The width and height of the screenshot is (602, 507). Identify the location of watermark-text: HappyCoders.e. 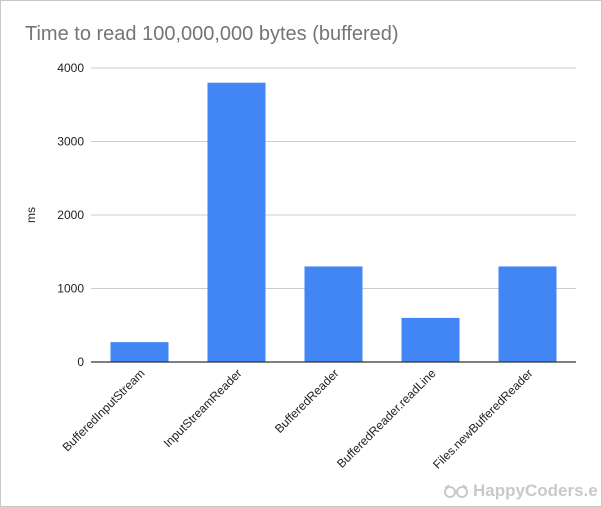
(535, 490).